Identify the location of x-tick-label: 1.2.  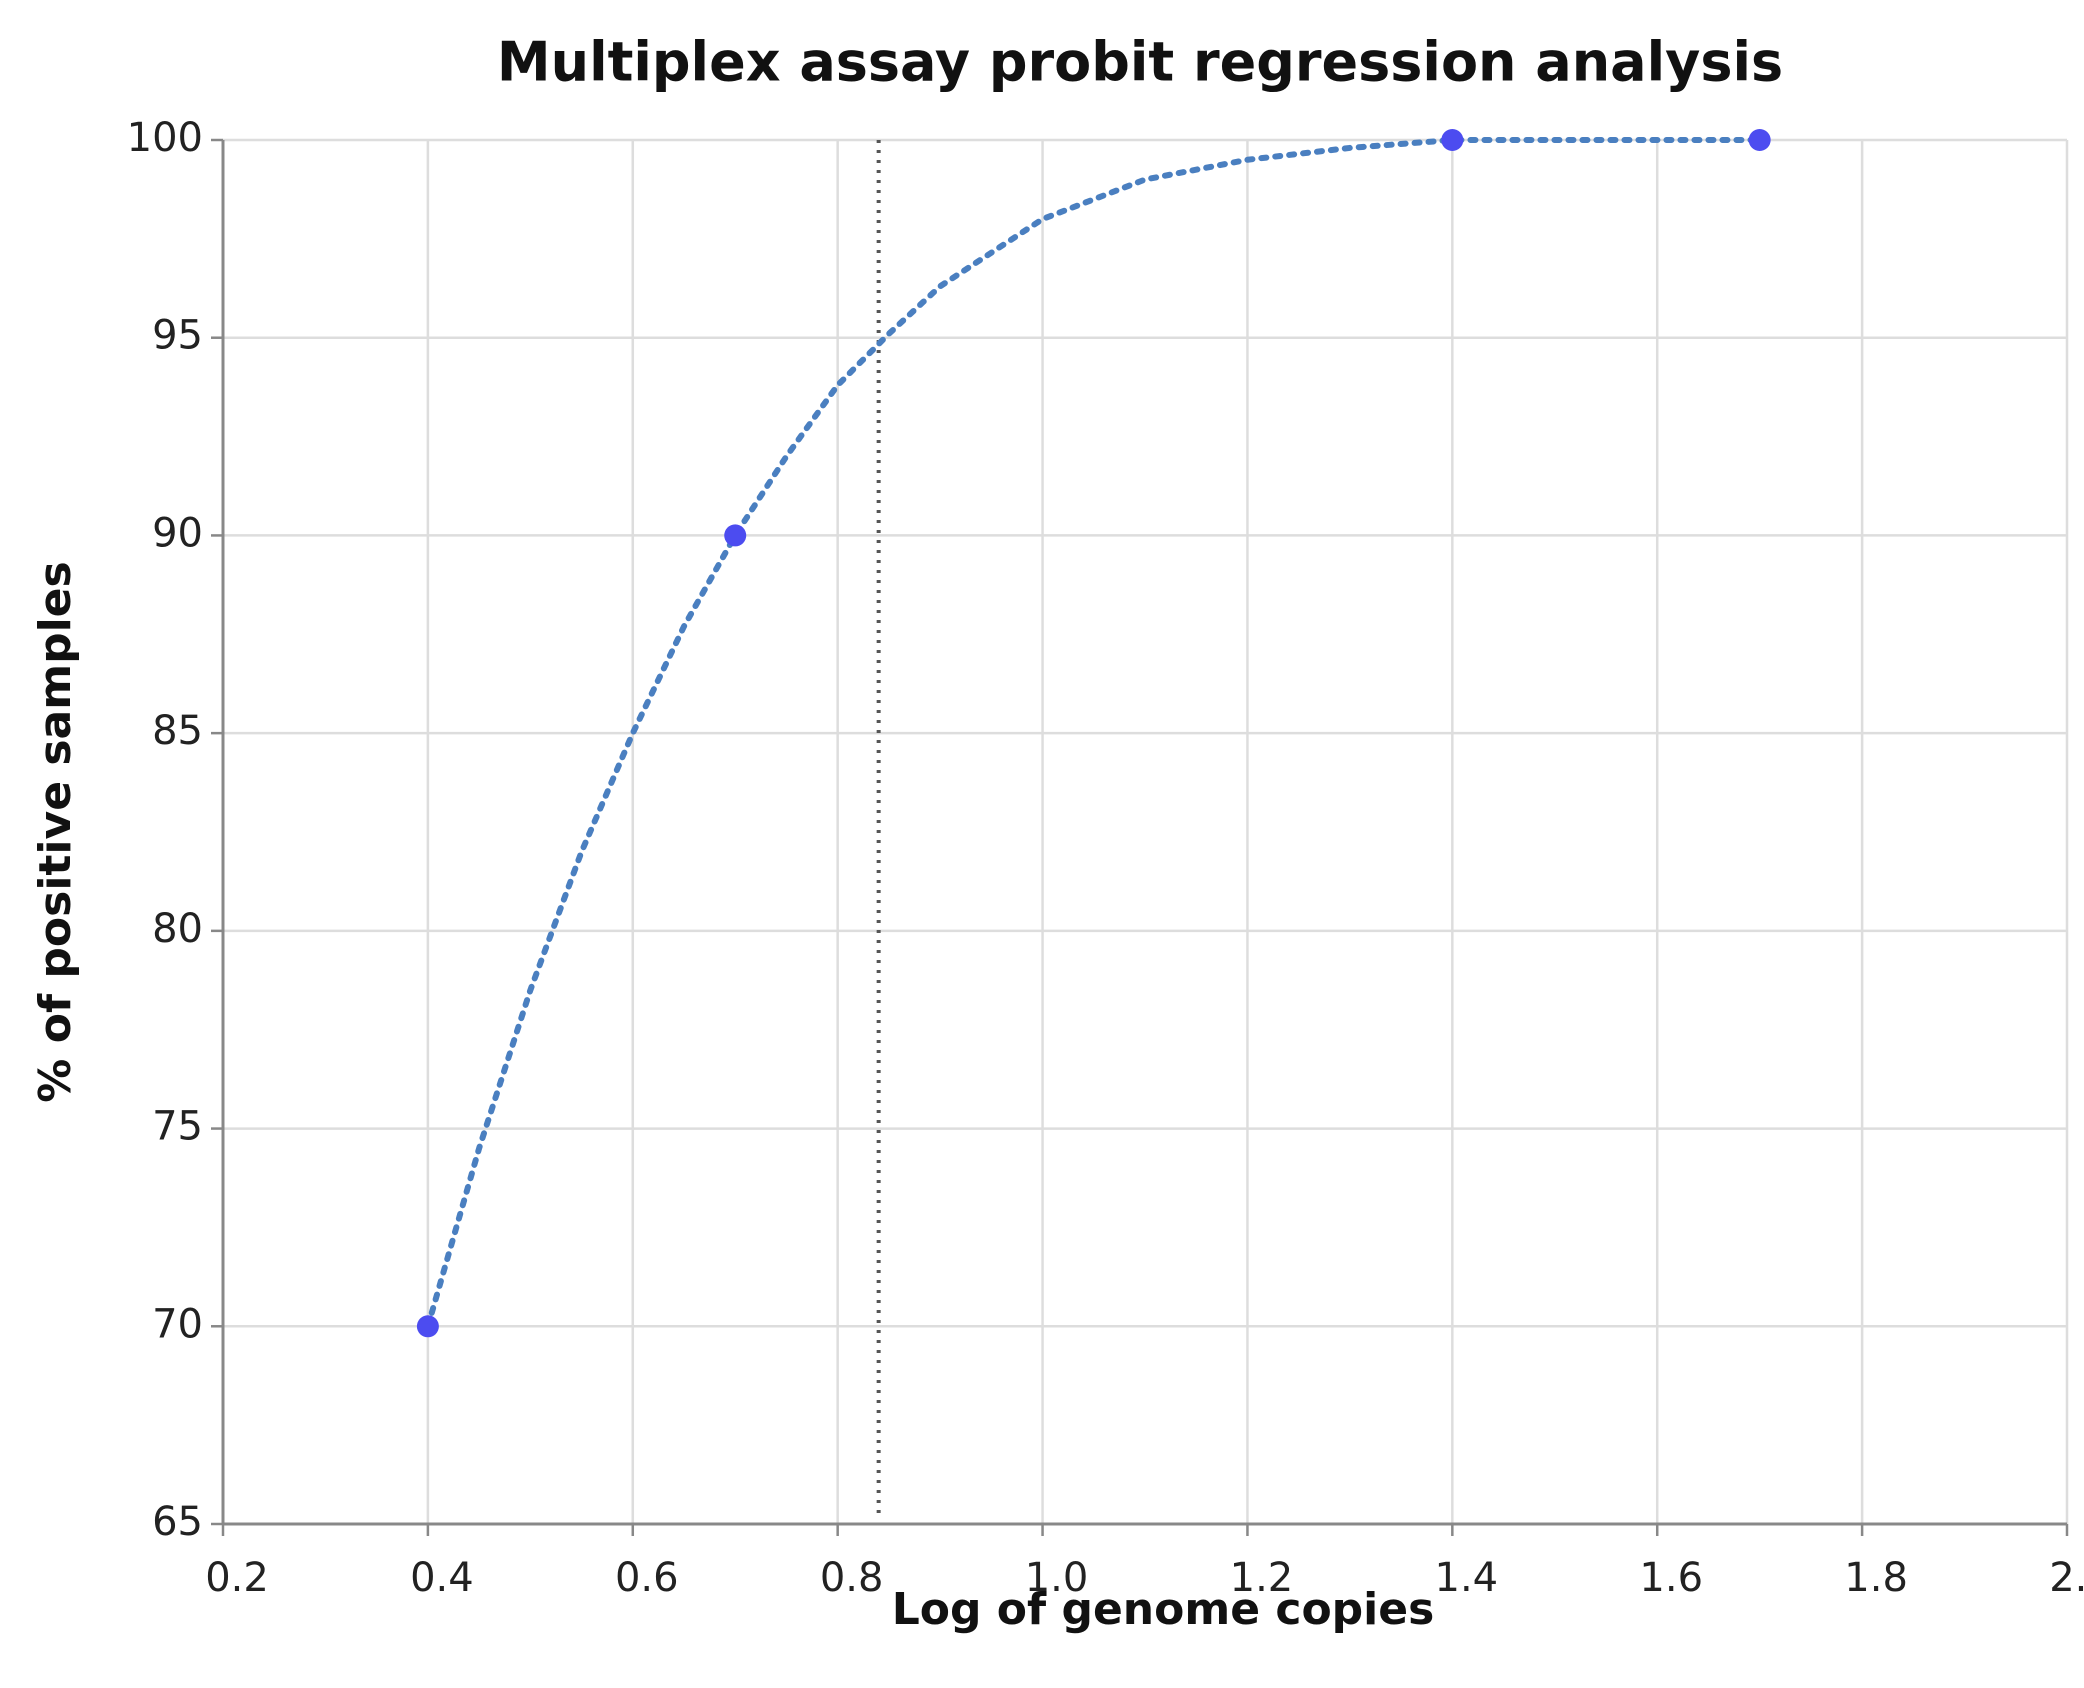
(1262, 1578).